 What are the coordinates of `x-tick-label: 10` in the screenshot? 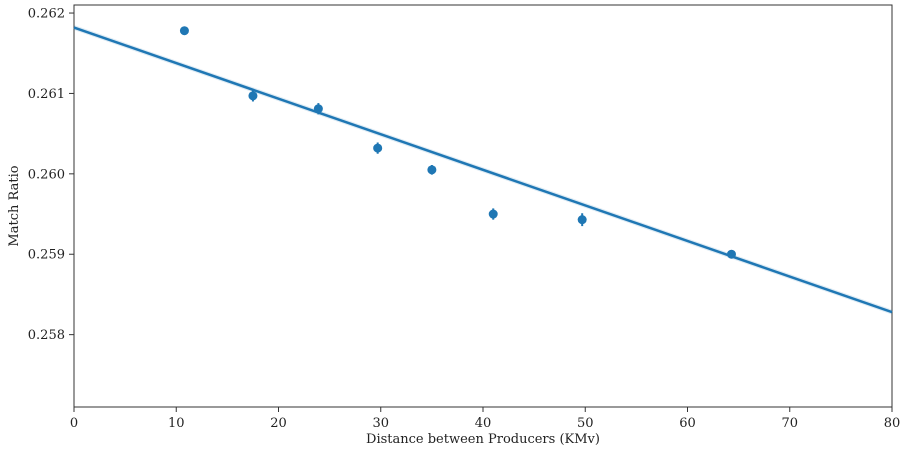 It's located at (176, 423).